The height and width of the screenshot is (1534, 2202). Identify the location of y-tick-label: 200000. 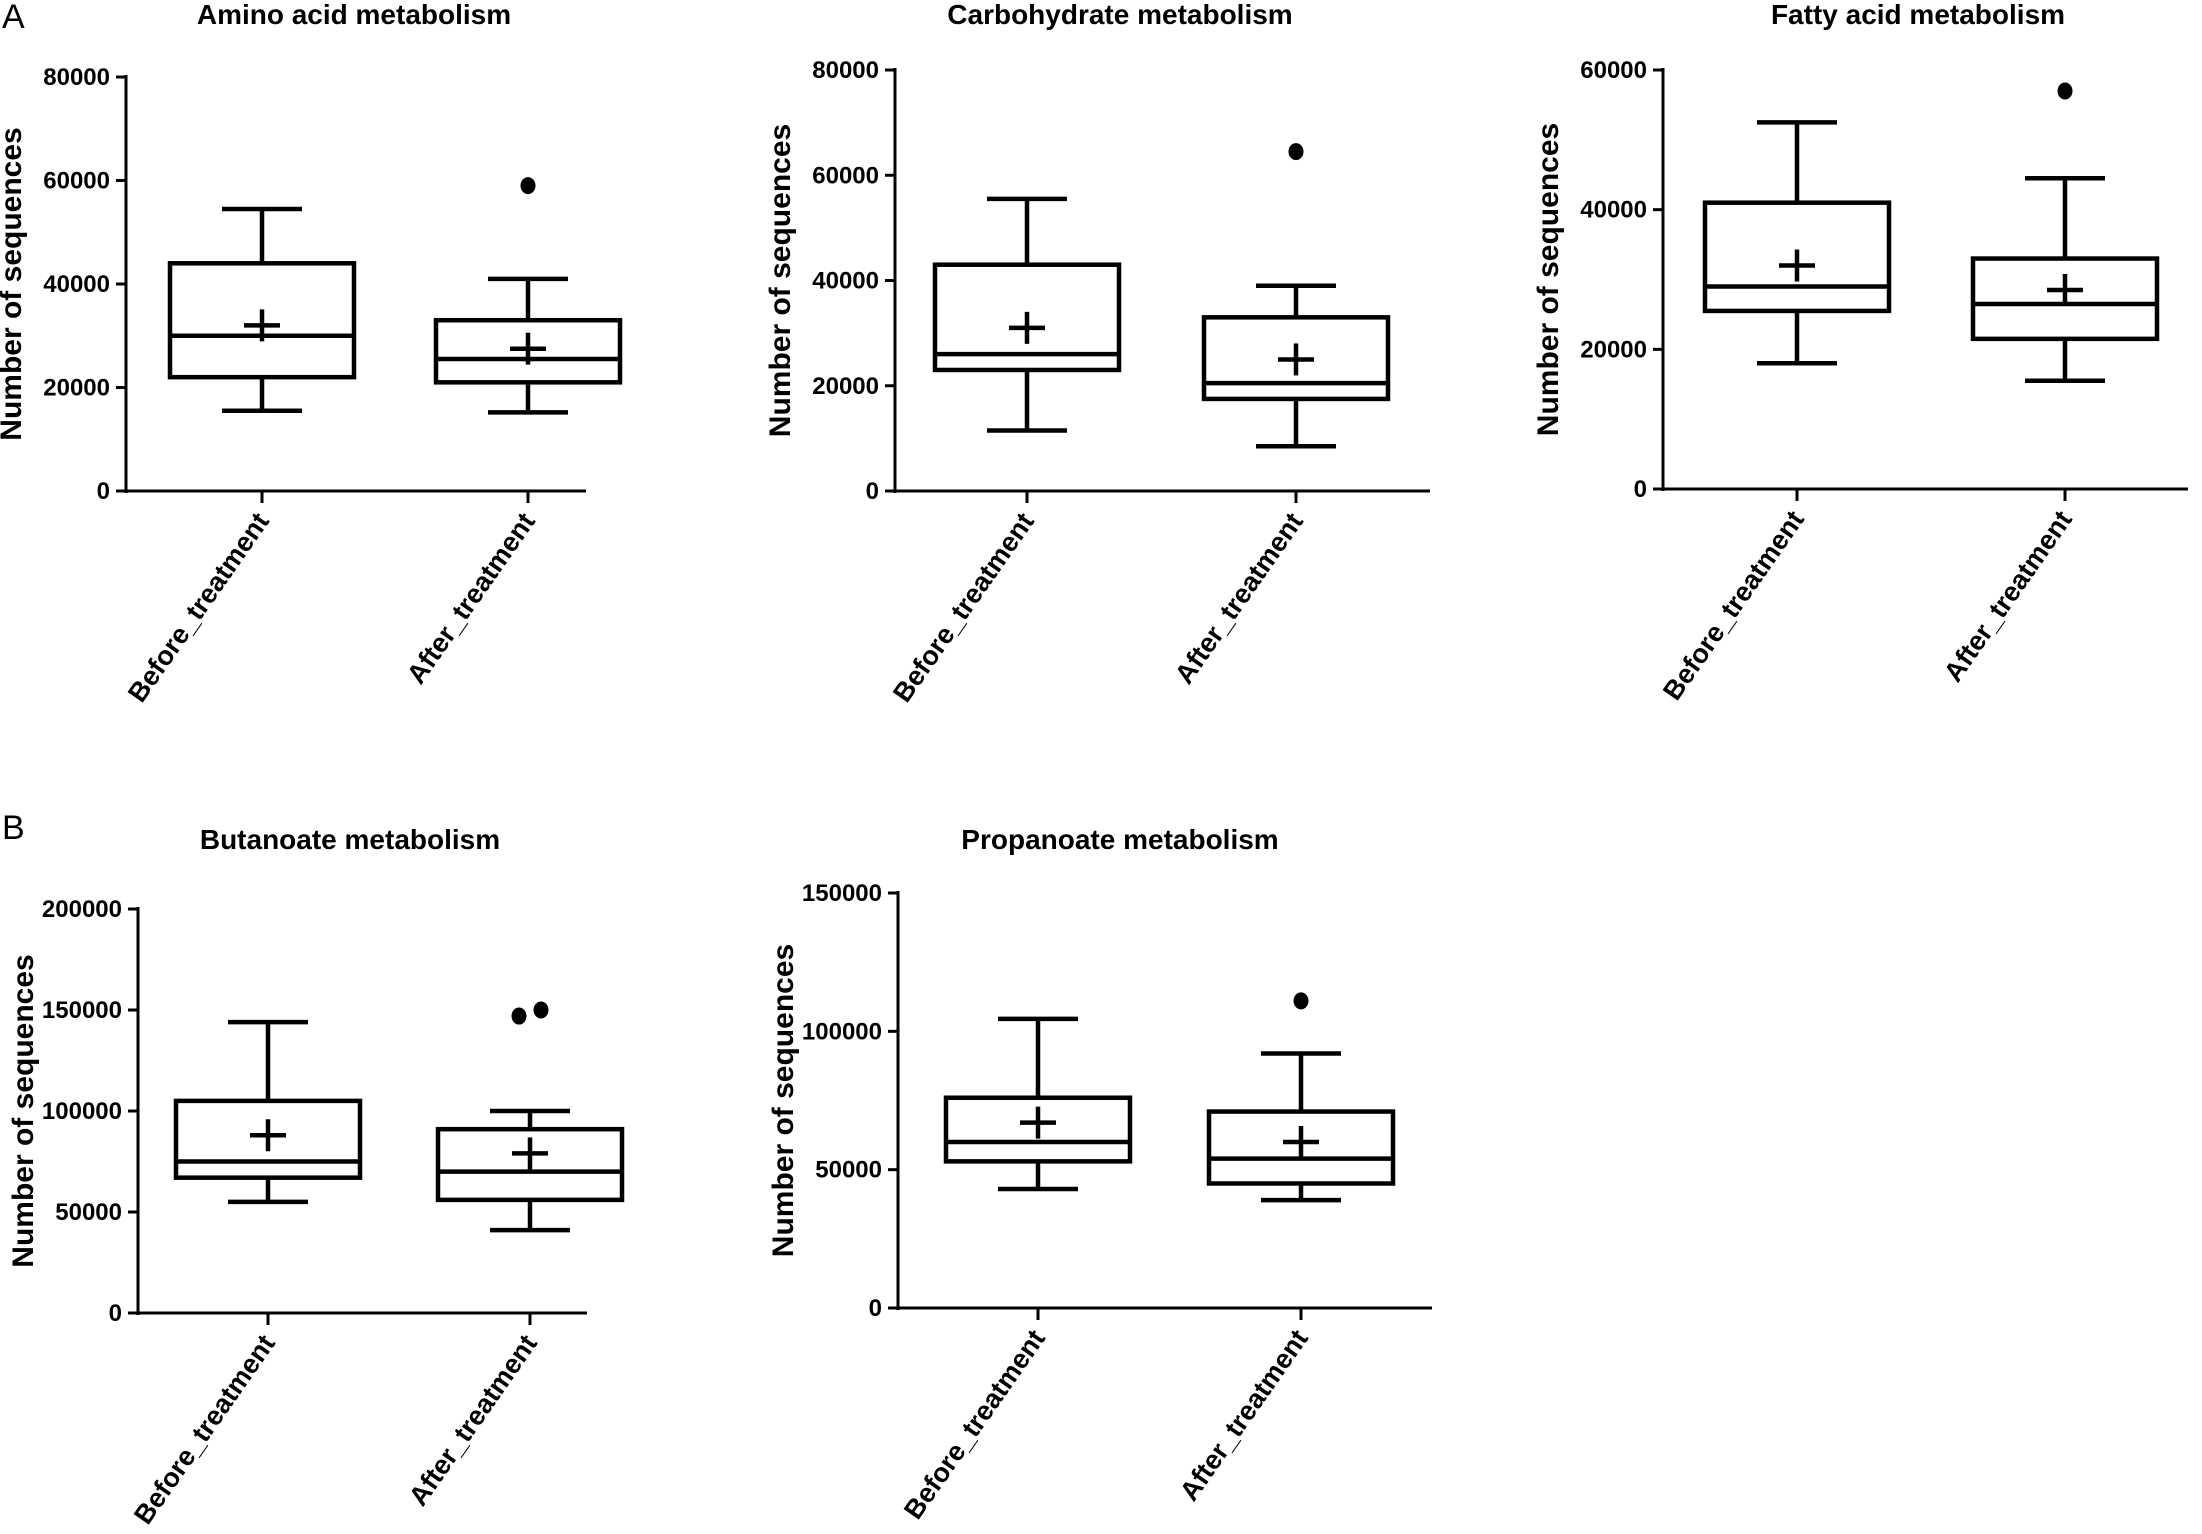
(82, 909).